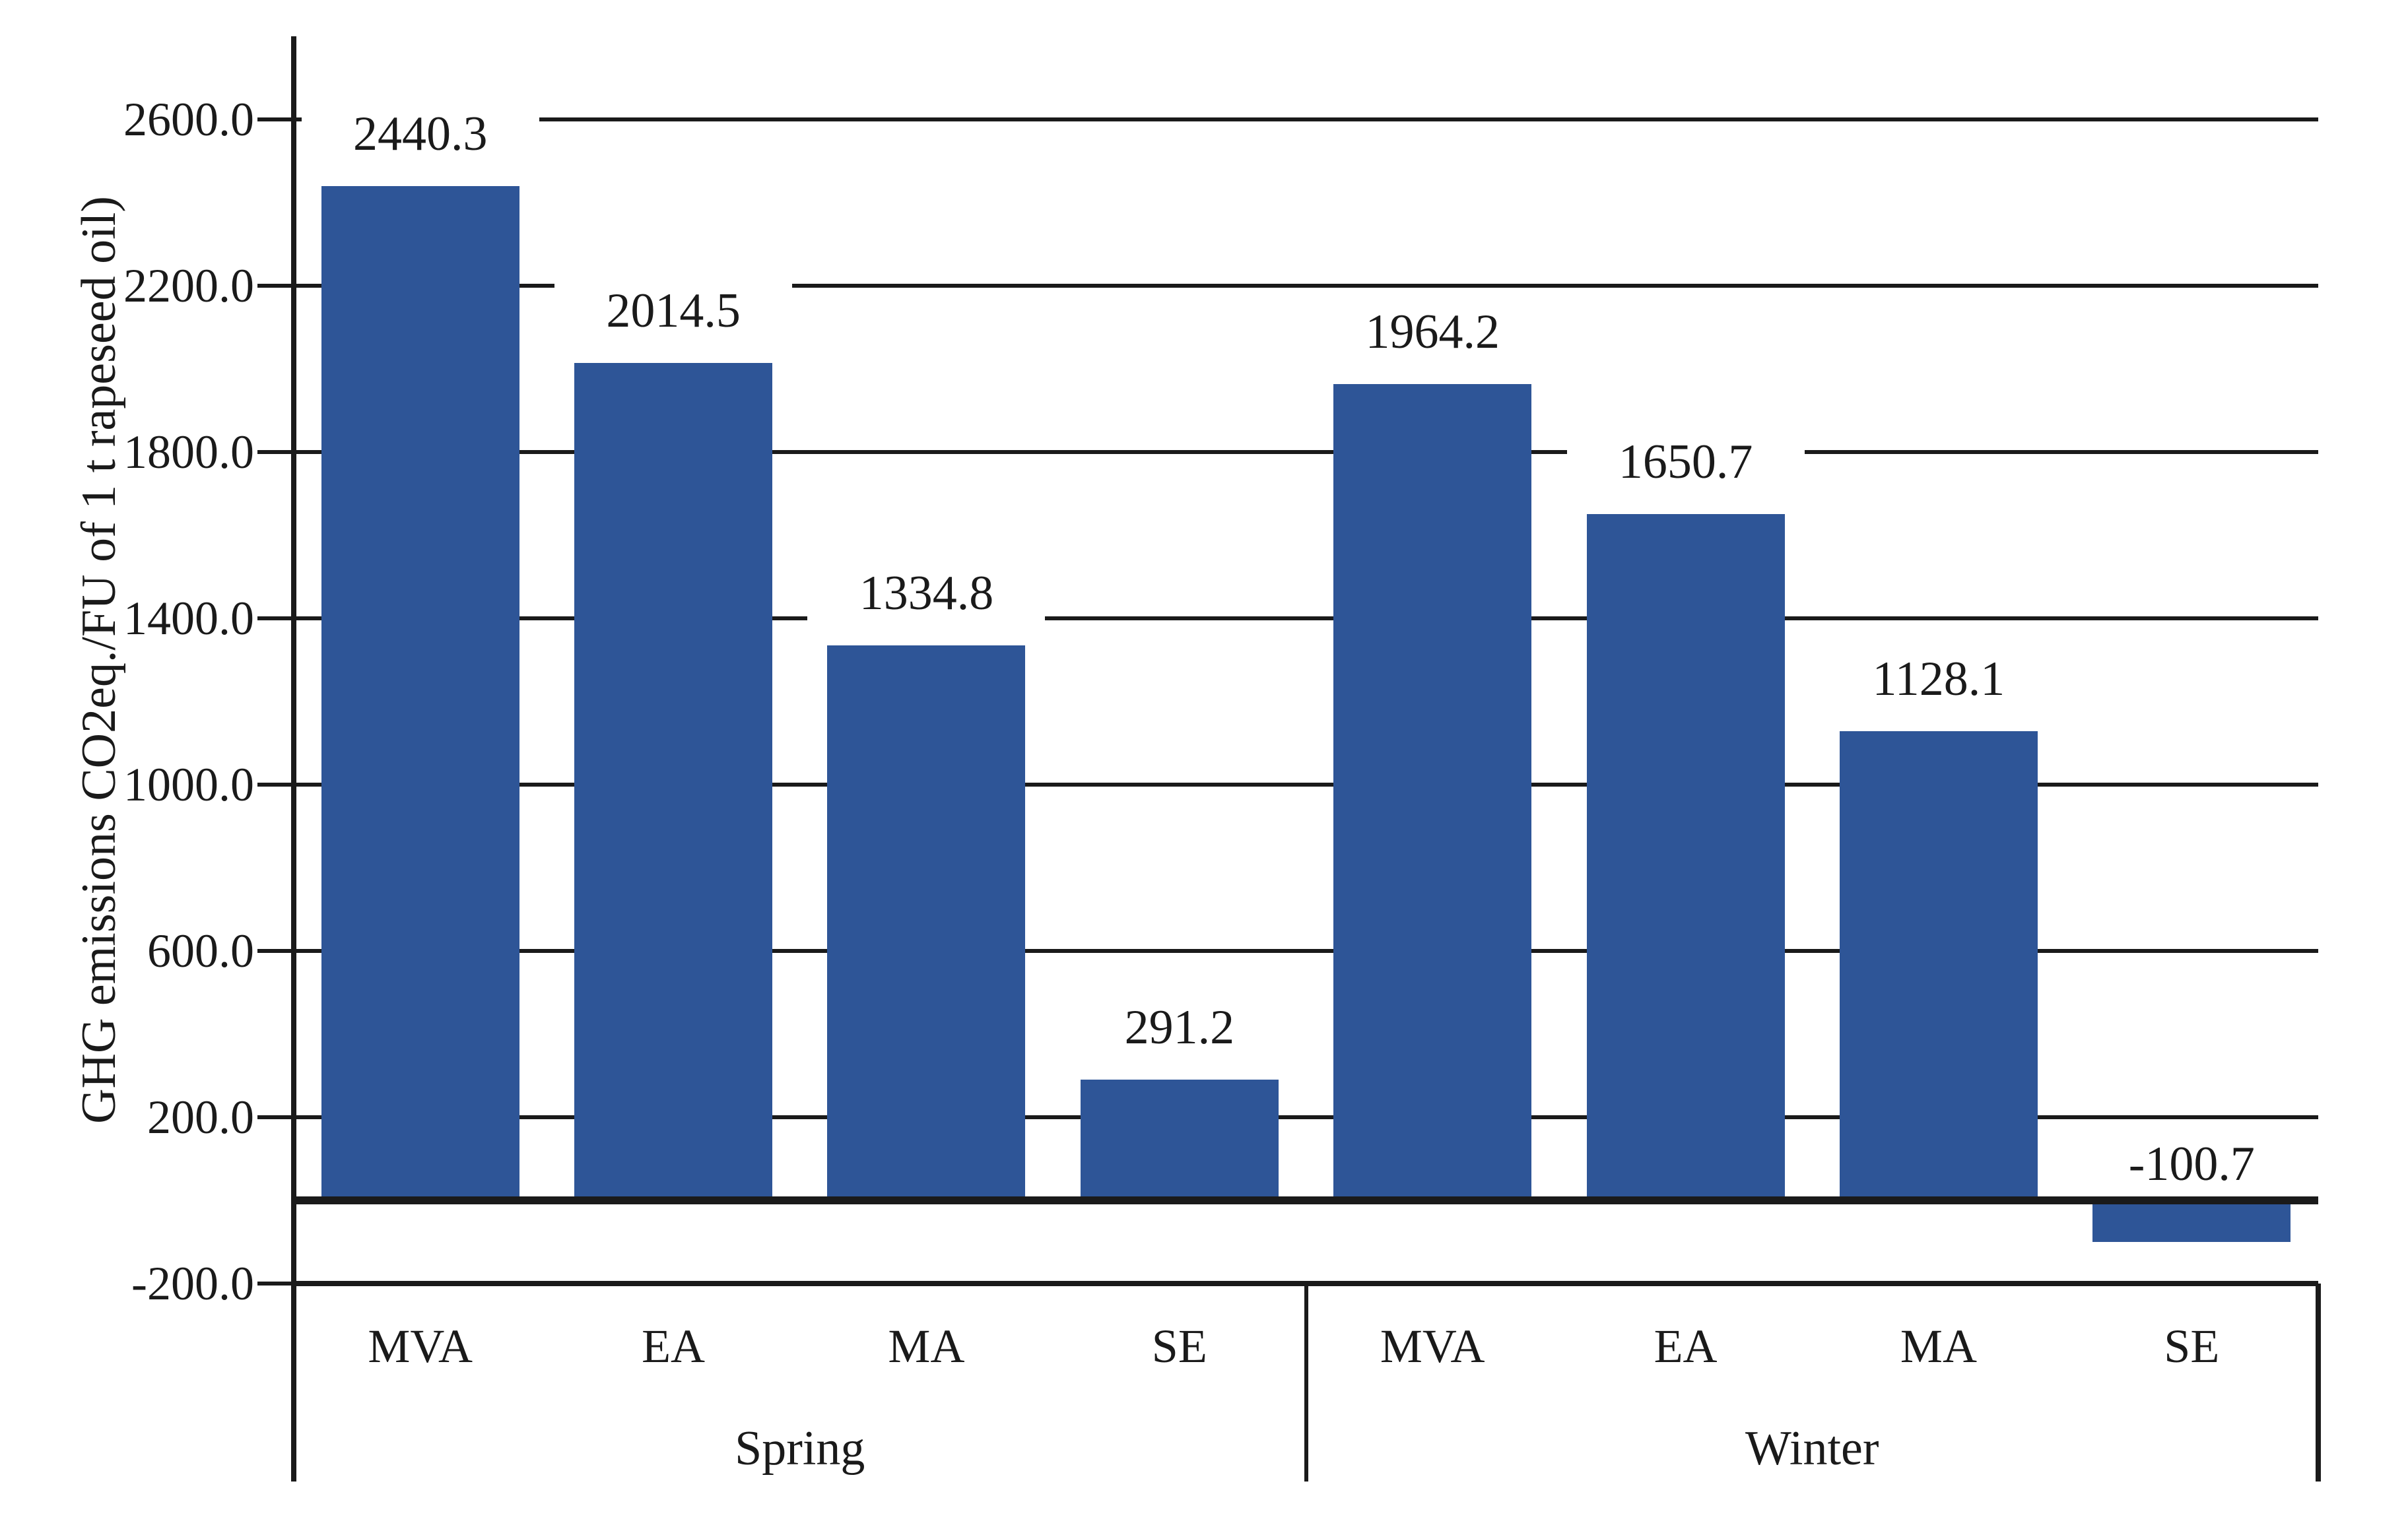  Describe the element at coordinates (1938, 679) in the screenshot. I see `bar-value-label-6: 1128.1` at that location.